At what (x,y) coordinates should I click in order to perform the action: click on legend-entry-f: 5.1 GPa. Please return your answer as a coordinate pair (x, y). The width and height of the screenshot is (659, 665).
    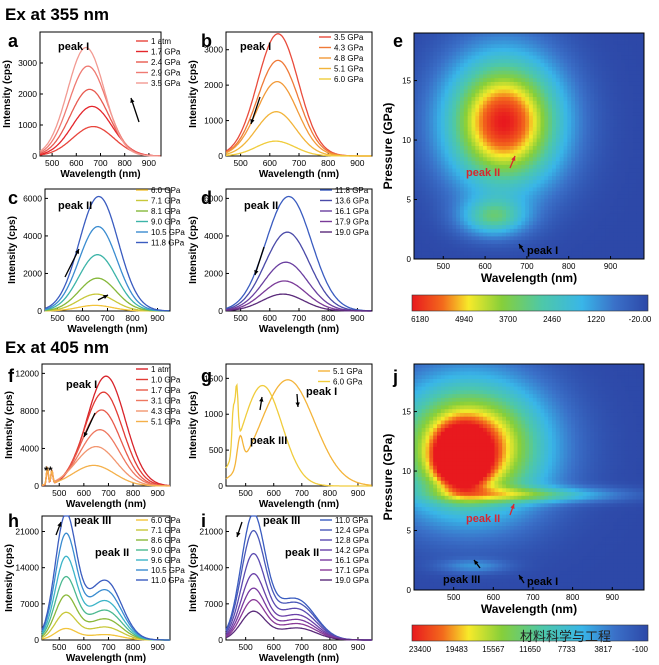
    Looking at the image, I should click on (166, 422).